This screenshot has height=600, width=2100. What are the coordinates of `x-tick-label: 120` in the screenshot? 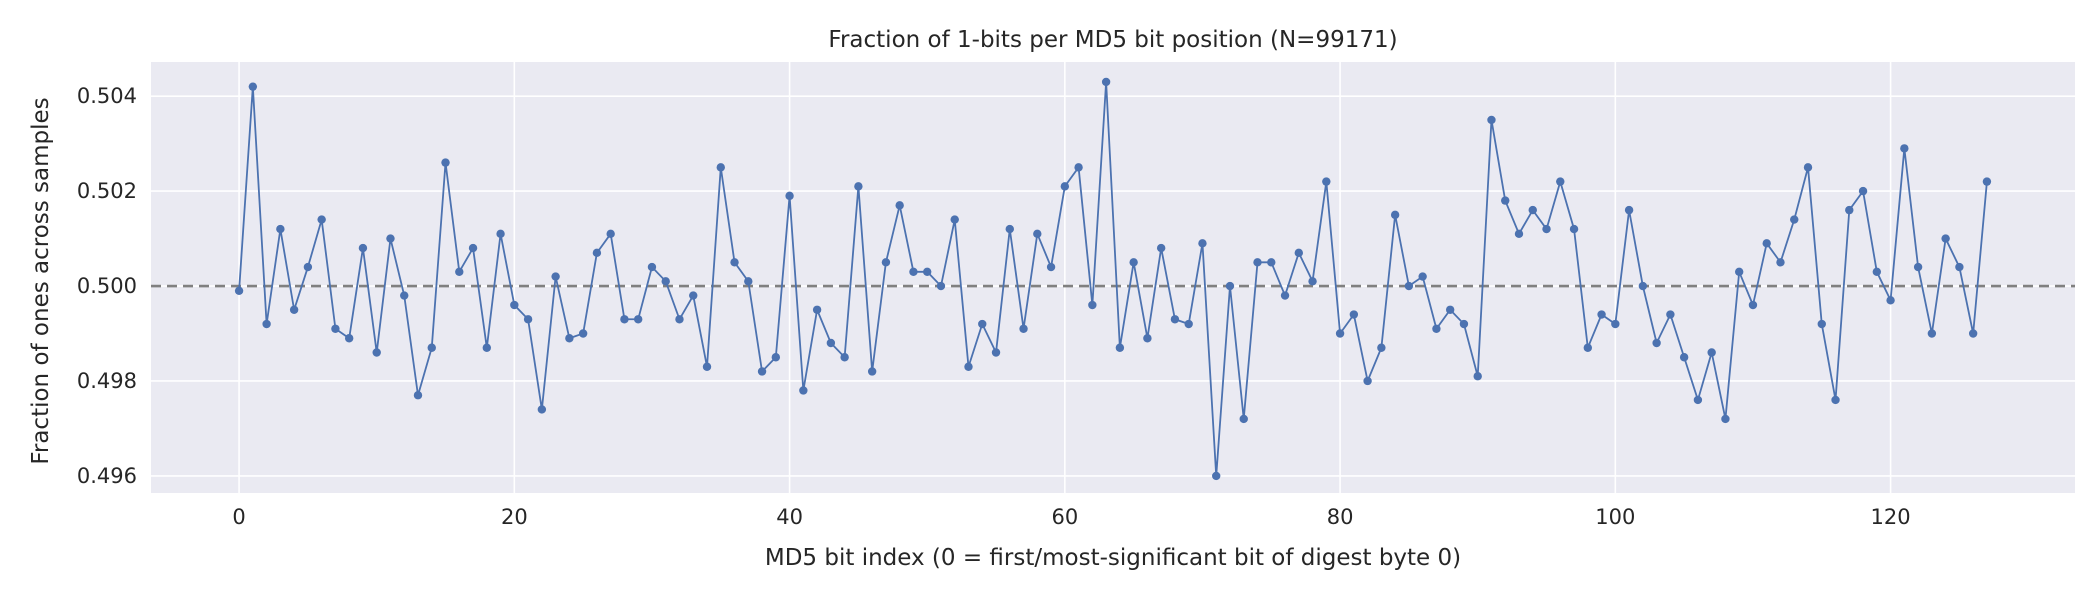 It's located at (1891, 517).